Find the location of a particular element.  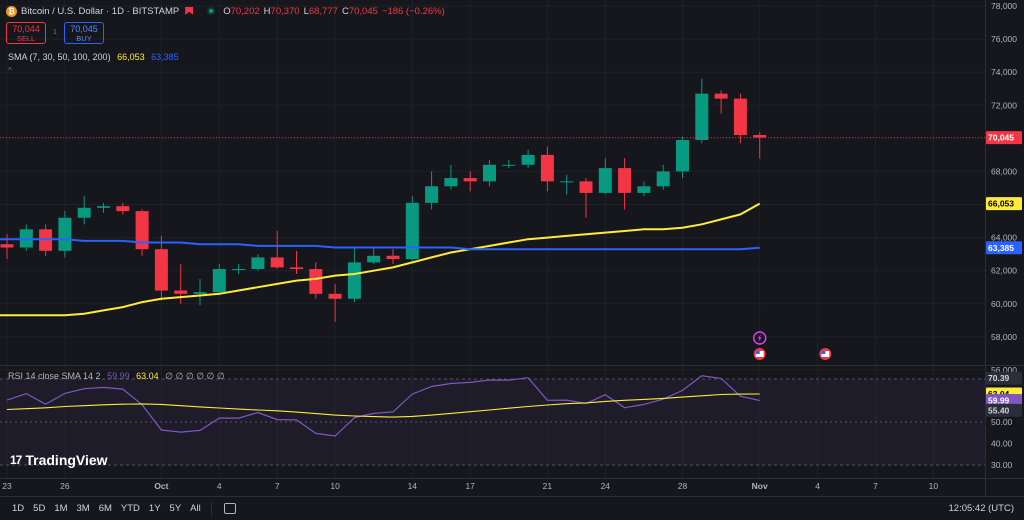

buy-price: 70,045 is located at coordinates (84, 29).